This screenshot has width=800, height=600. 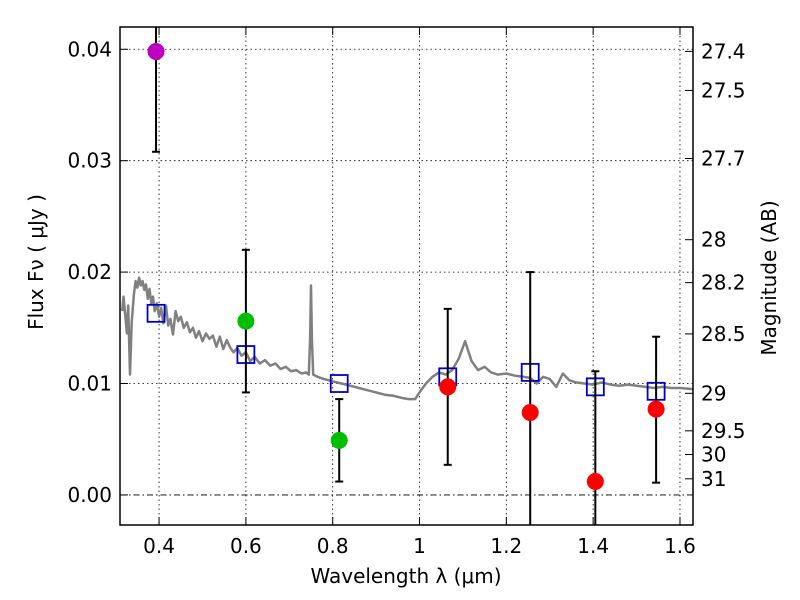 What do you see at coordinates (89, 161) in the screenshot?
I see `y-tick-label: 0.03` at bounding box center [89, 161].